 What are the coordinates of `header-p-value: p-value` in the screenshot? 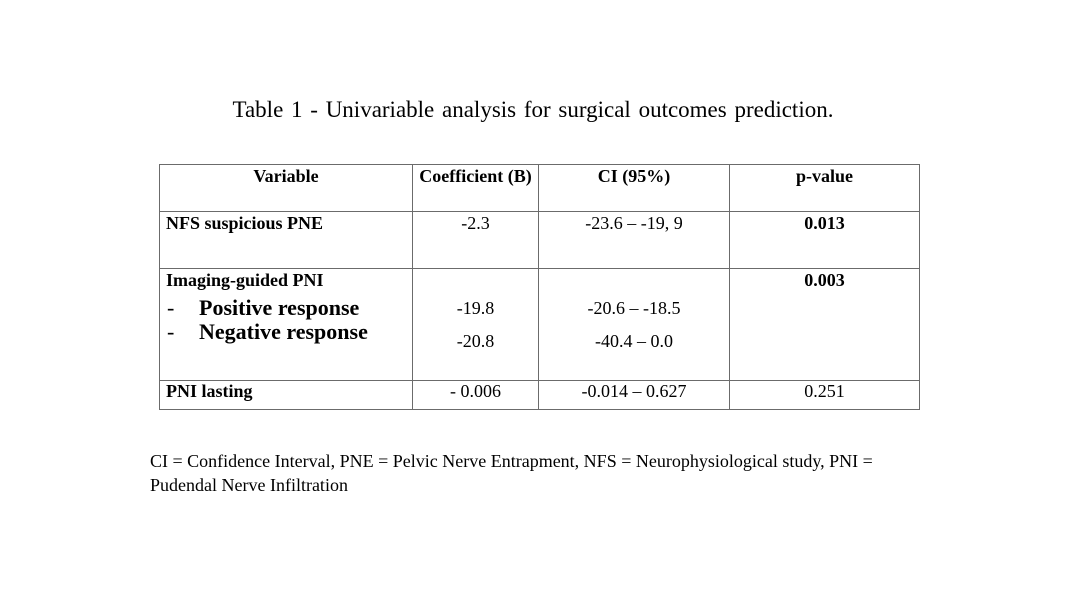 It's located at (824, 188).